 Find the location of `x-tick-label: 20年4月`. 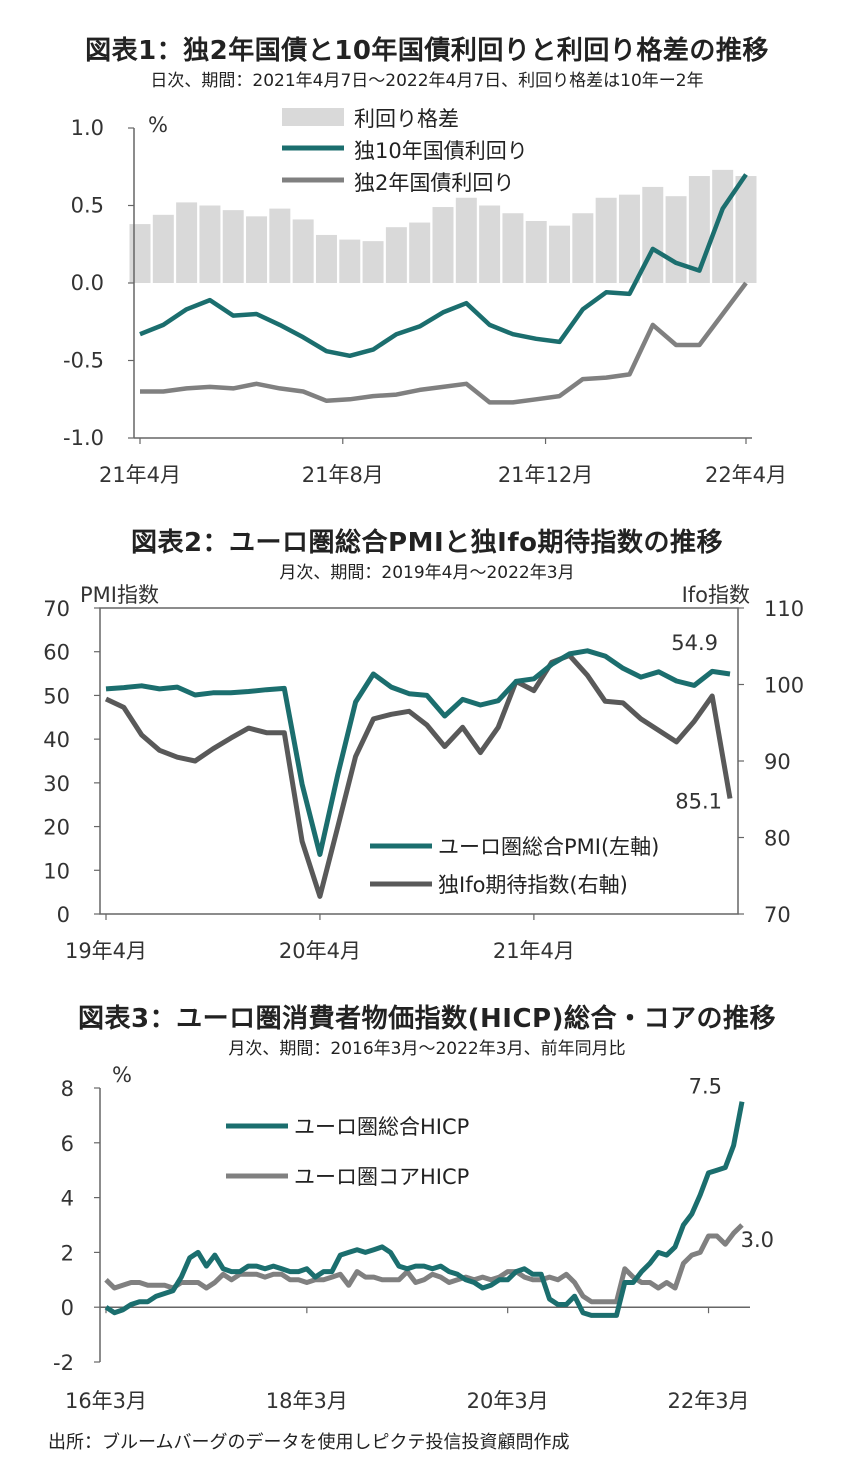

x-tick-label: 20年4月 is located at coordinates (320, 951).